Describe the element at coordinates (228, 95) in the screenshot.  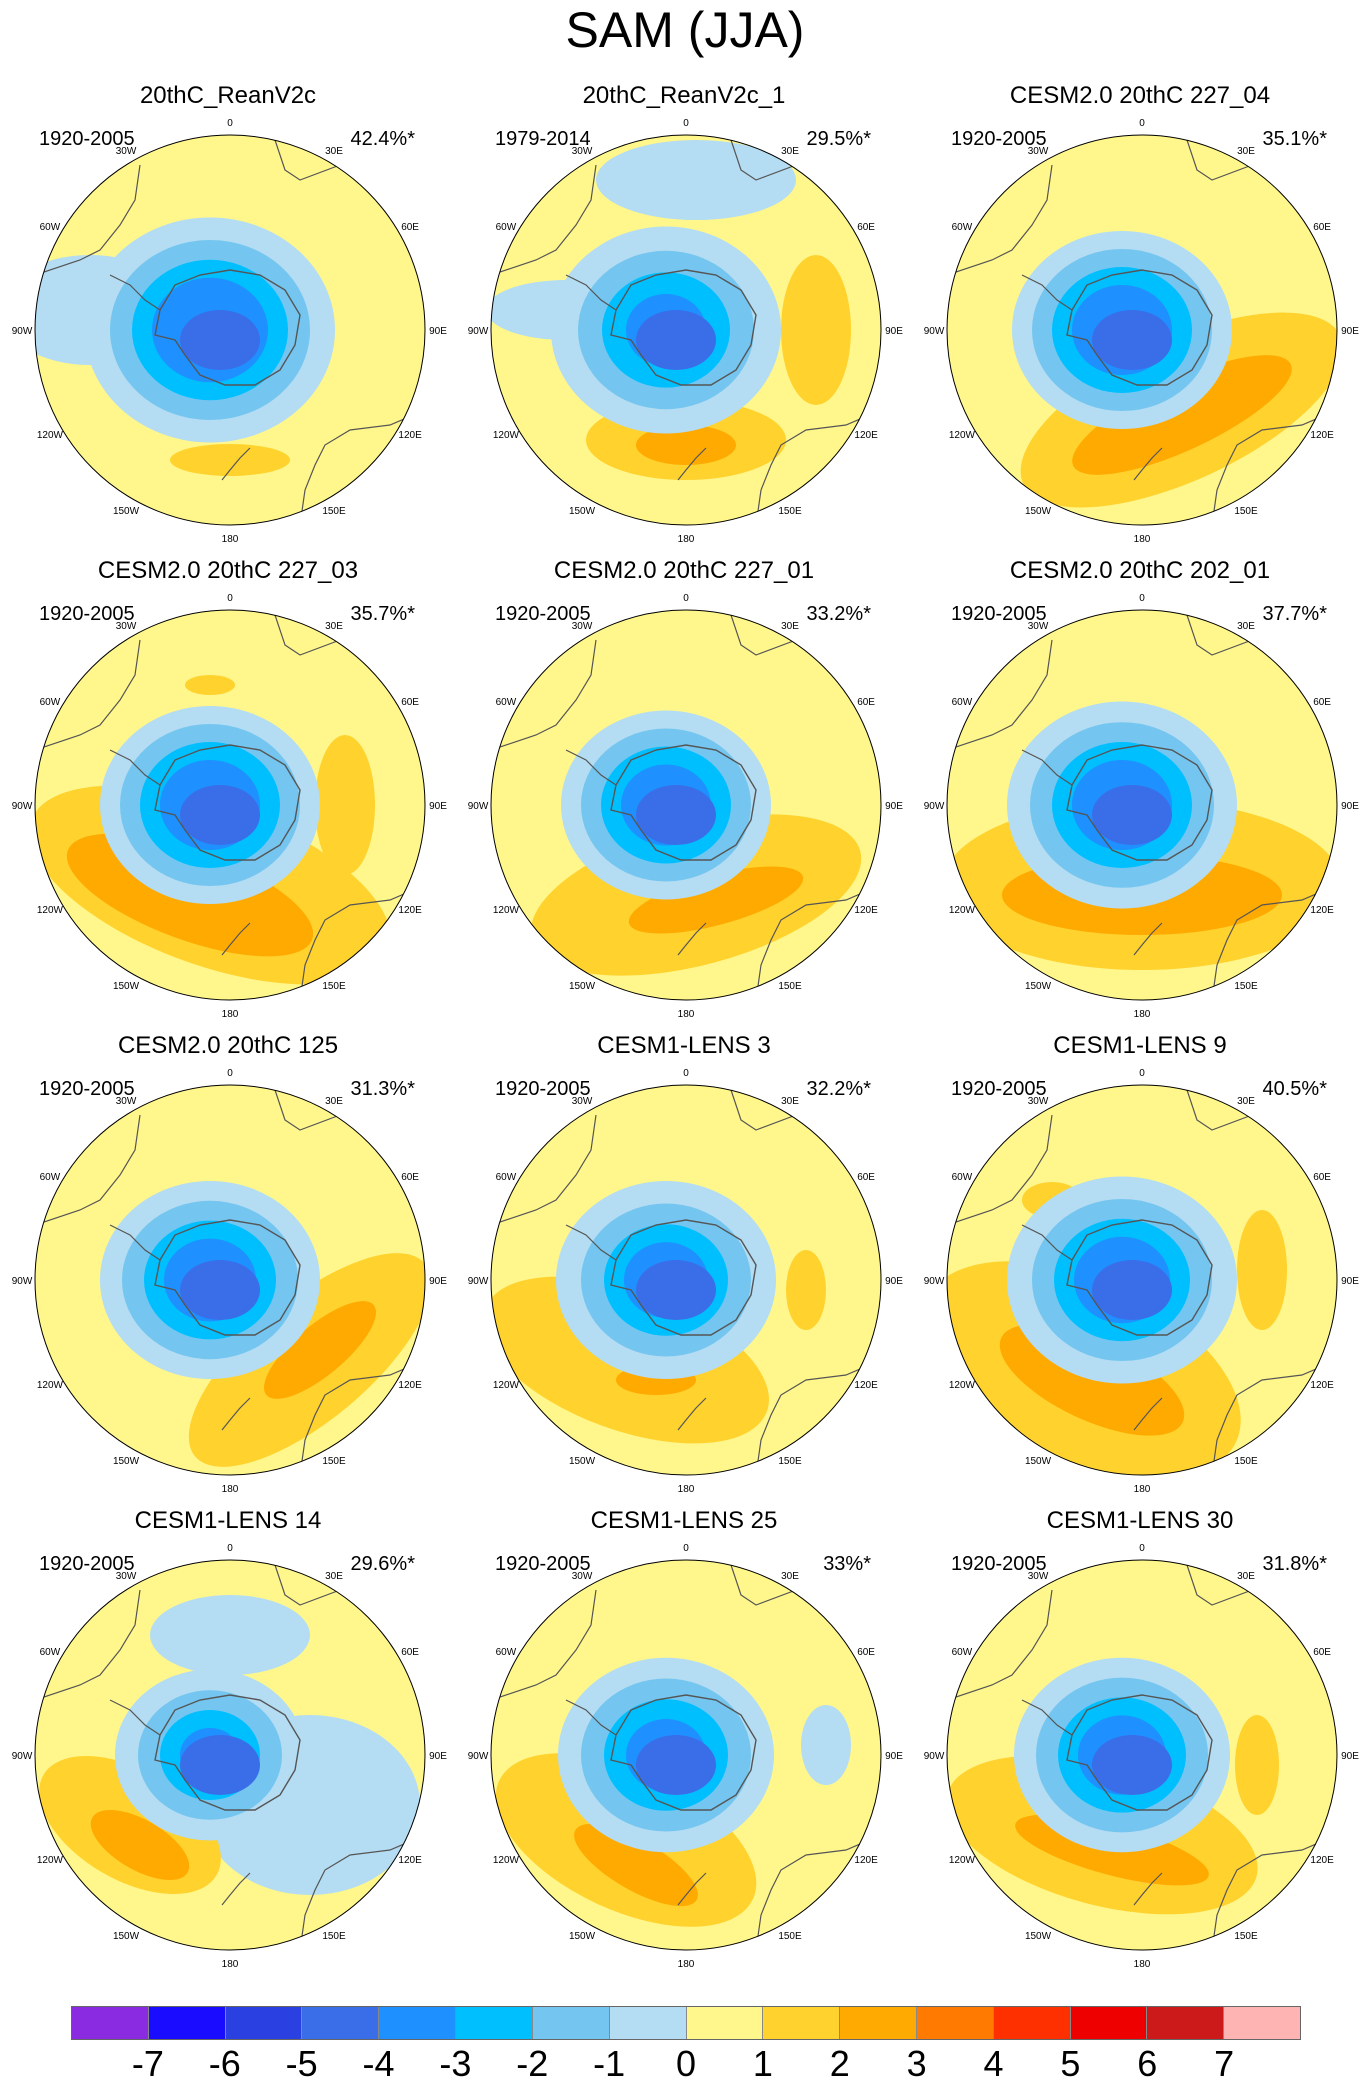
I see `panel-title: 20thC_ReanV2c` at that location.